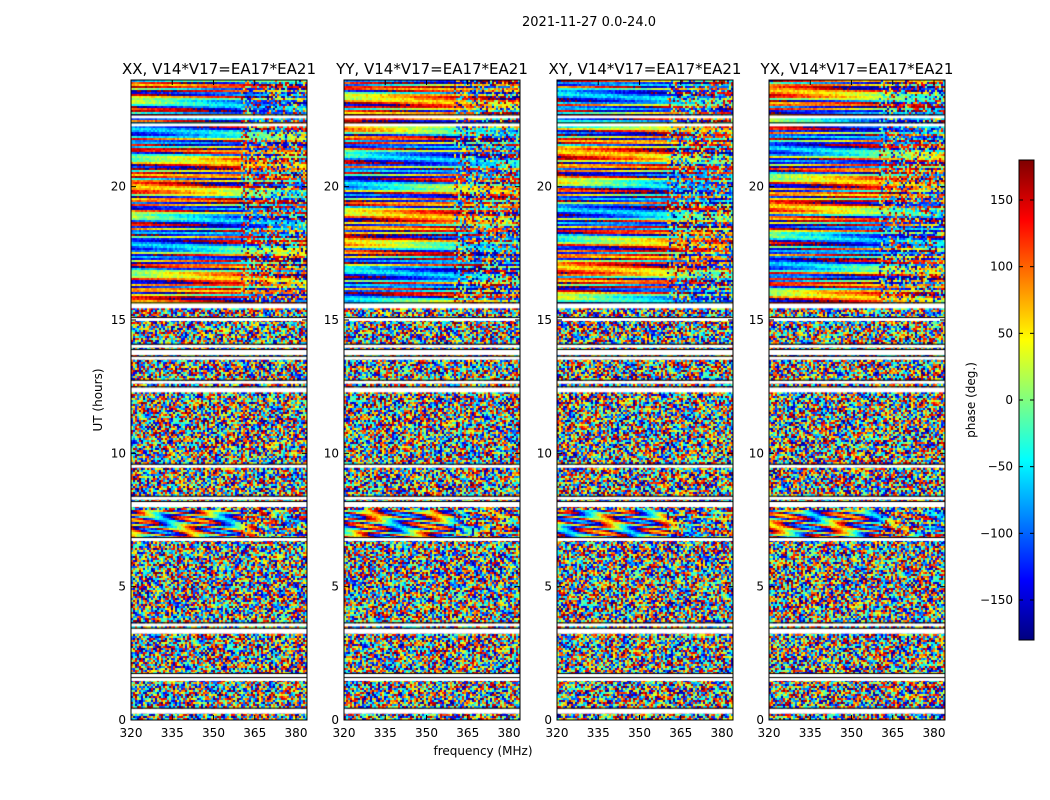 The width and height of the screenshot is (1050, 800). What do you see at coordinates (1001, 267) in the screenshot?
I see `colorbar-tick-label: 100` at bounding box center [1001, 267].